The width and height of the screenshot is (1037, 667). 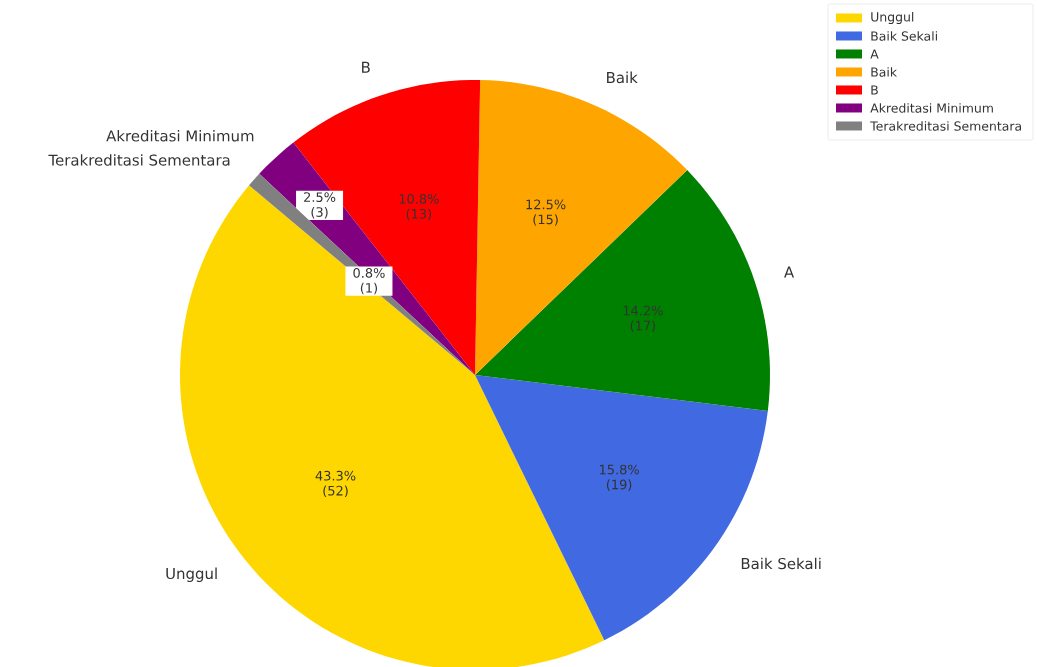 I want to click on legend-label: Terakreditasi Sementara, so click(x=945, y=126).